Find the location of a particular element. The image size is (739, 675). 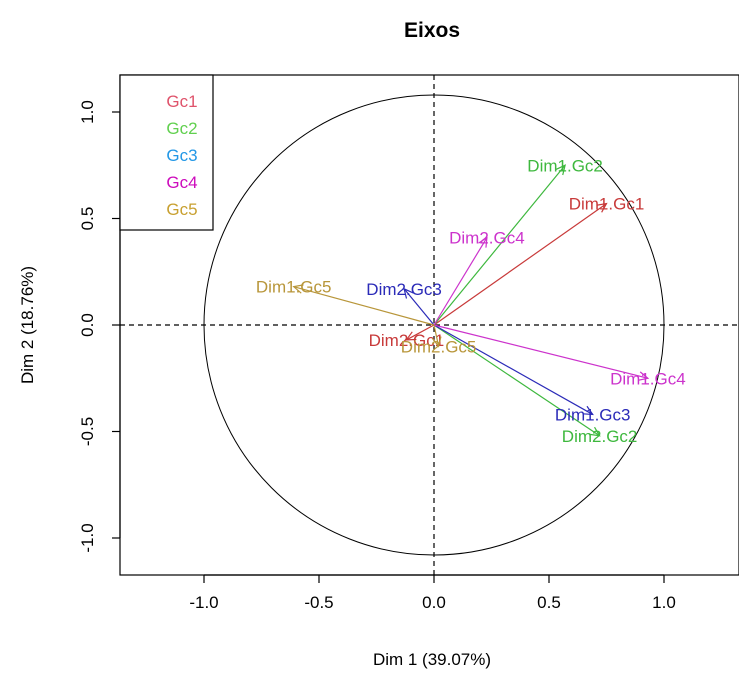

x-tick-label: 0.0 is located at coordinates (434, 602).